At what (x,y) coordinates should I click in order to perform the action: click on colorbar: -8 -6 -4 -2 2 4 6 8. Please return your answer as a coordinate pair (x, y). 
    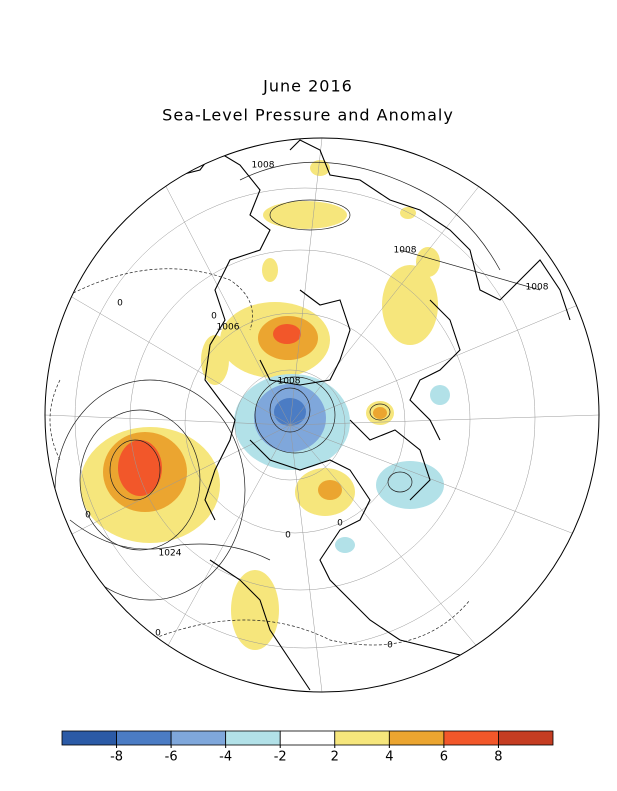
    Looking at the image, I should click on (307, 747).